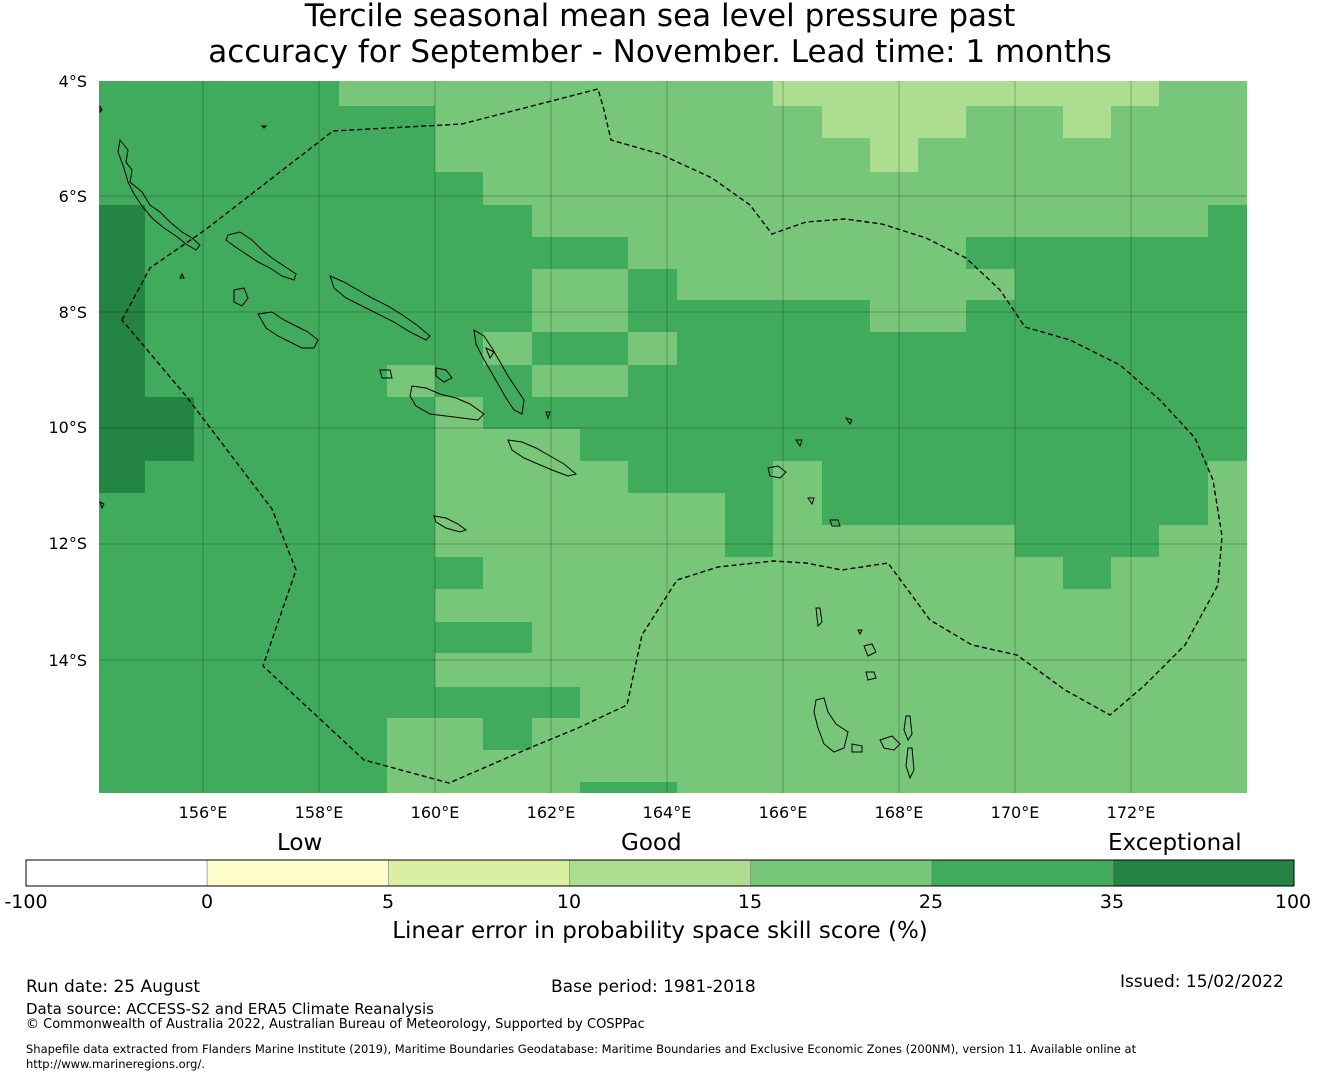 The height and width of the screenshot is (1080, 1320). I want to click on colorbar-tick-label: 10, so click(569, 902).